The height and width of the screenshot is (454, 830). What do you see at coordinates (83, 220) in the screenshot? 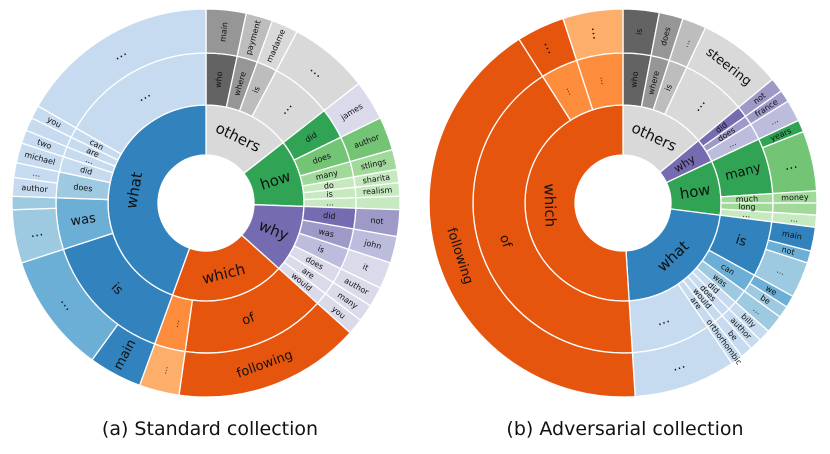
I see `label-what-was: was` at bounding box center [83, 220].